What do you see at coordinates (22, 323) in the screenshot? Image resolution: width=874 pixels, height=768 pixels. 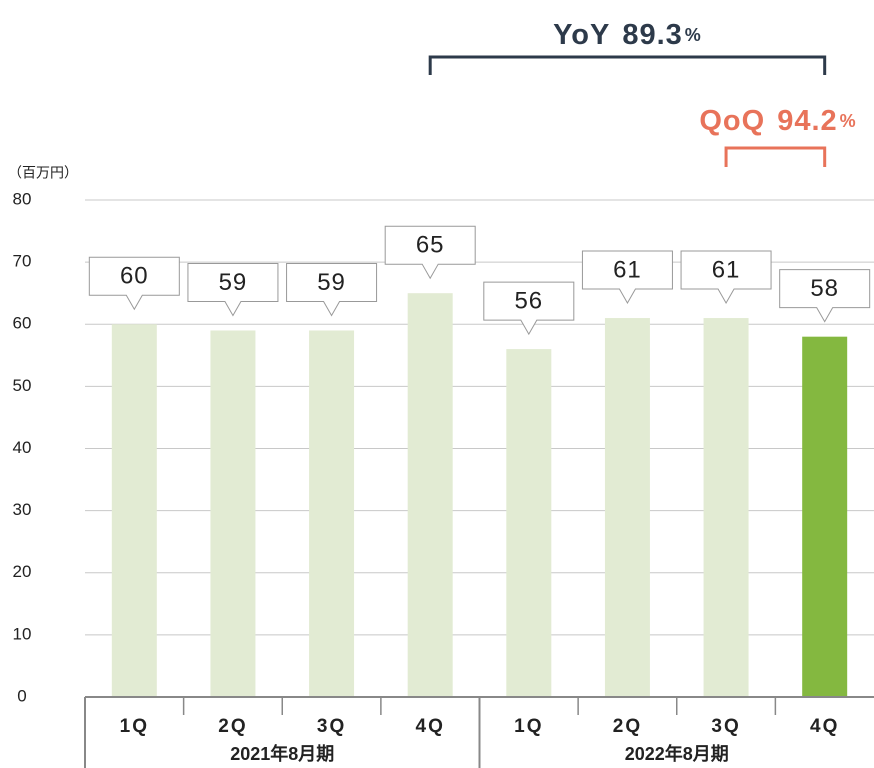 I see `y-tick-label: 60` at bounding box center [22, 323].